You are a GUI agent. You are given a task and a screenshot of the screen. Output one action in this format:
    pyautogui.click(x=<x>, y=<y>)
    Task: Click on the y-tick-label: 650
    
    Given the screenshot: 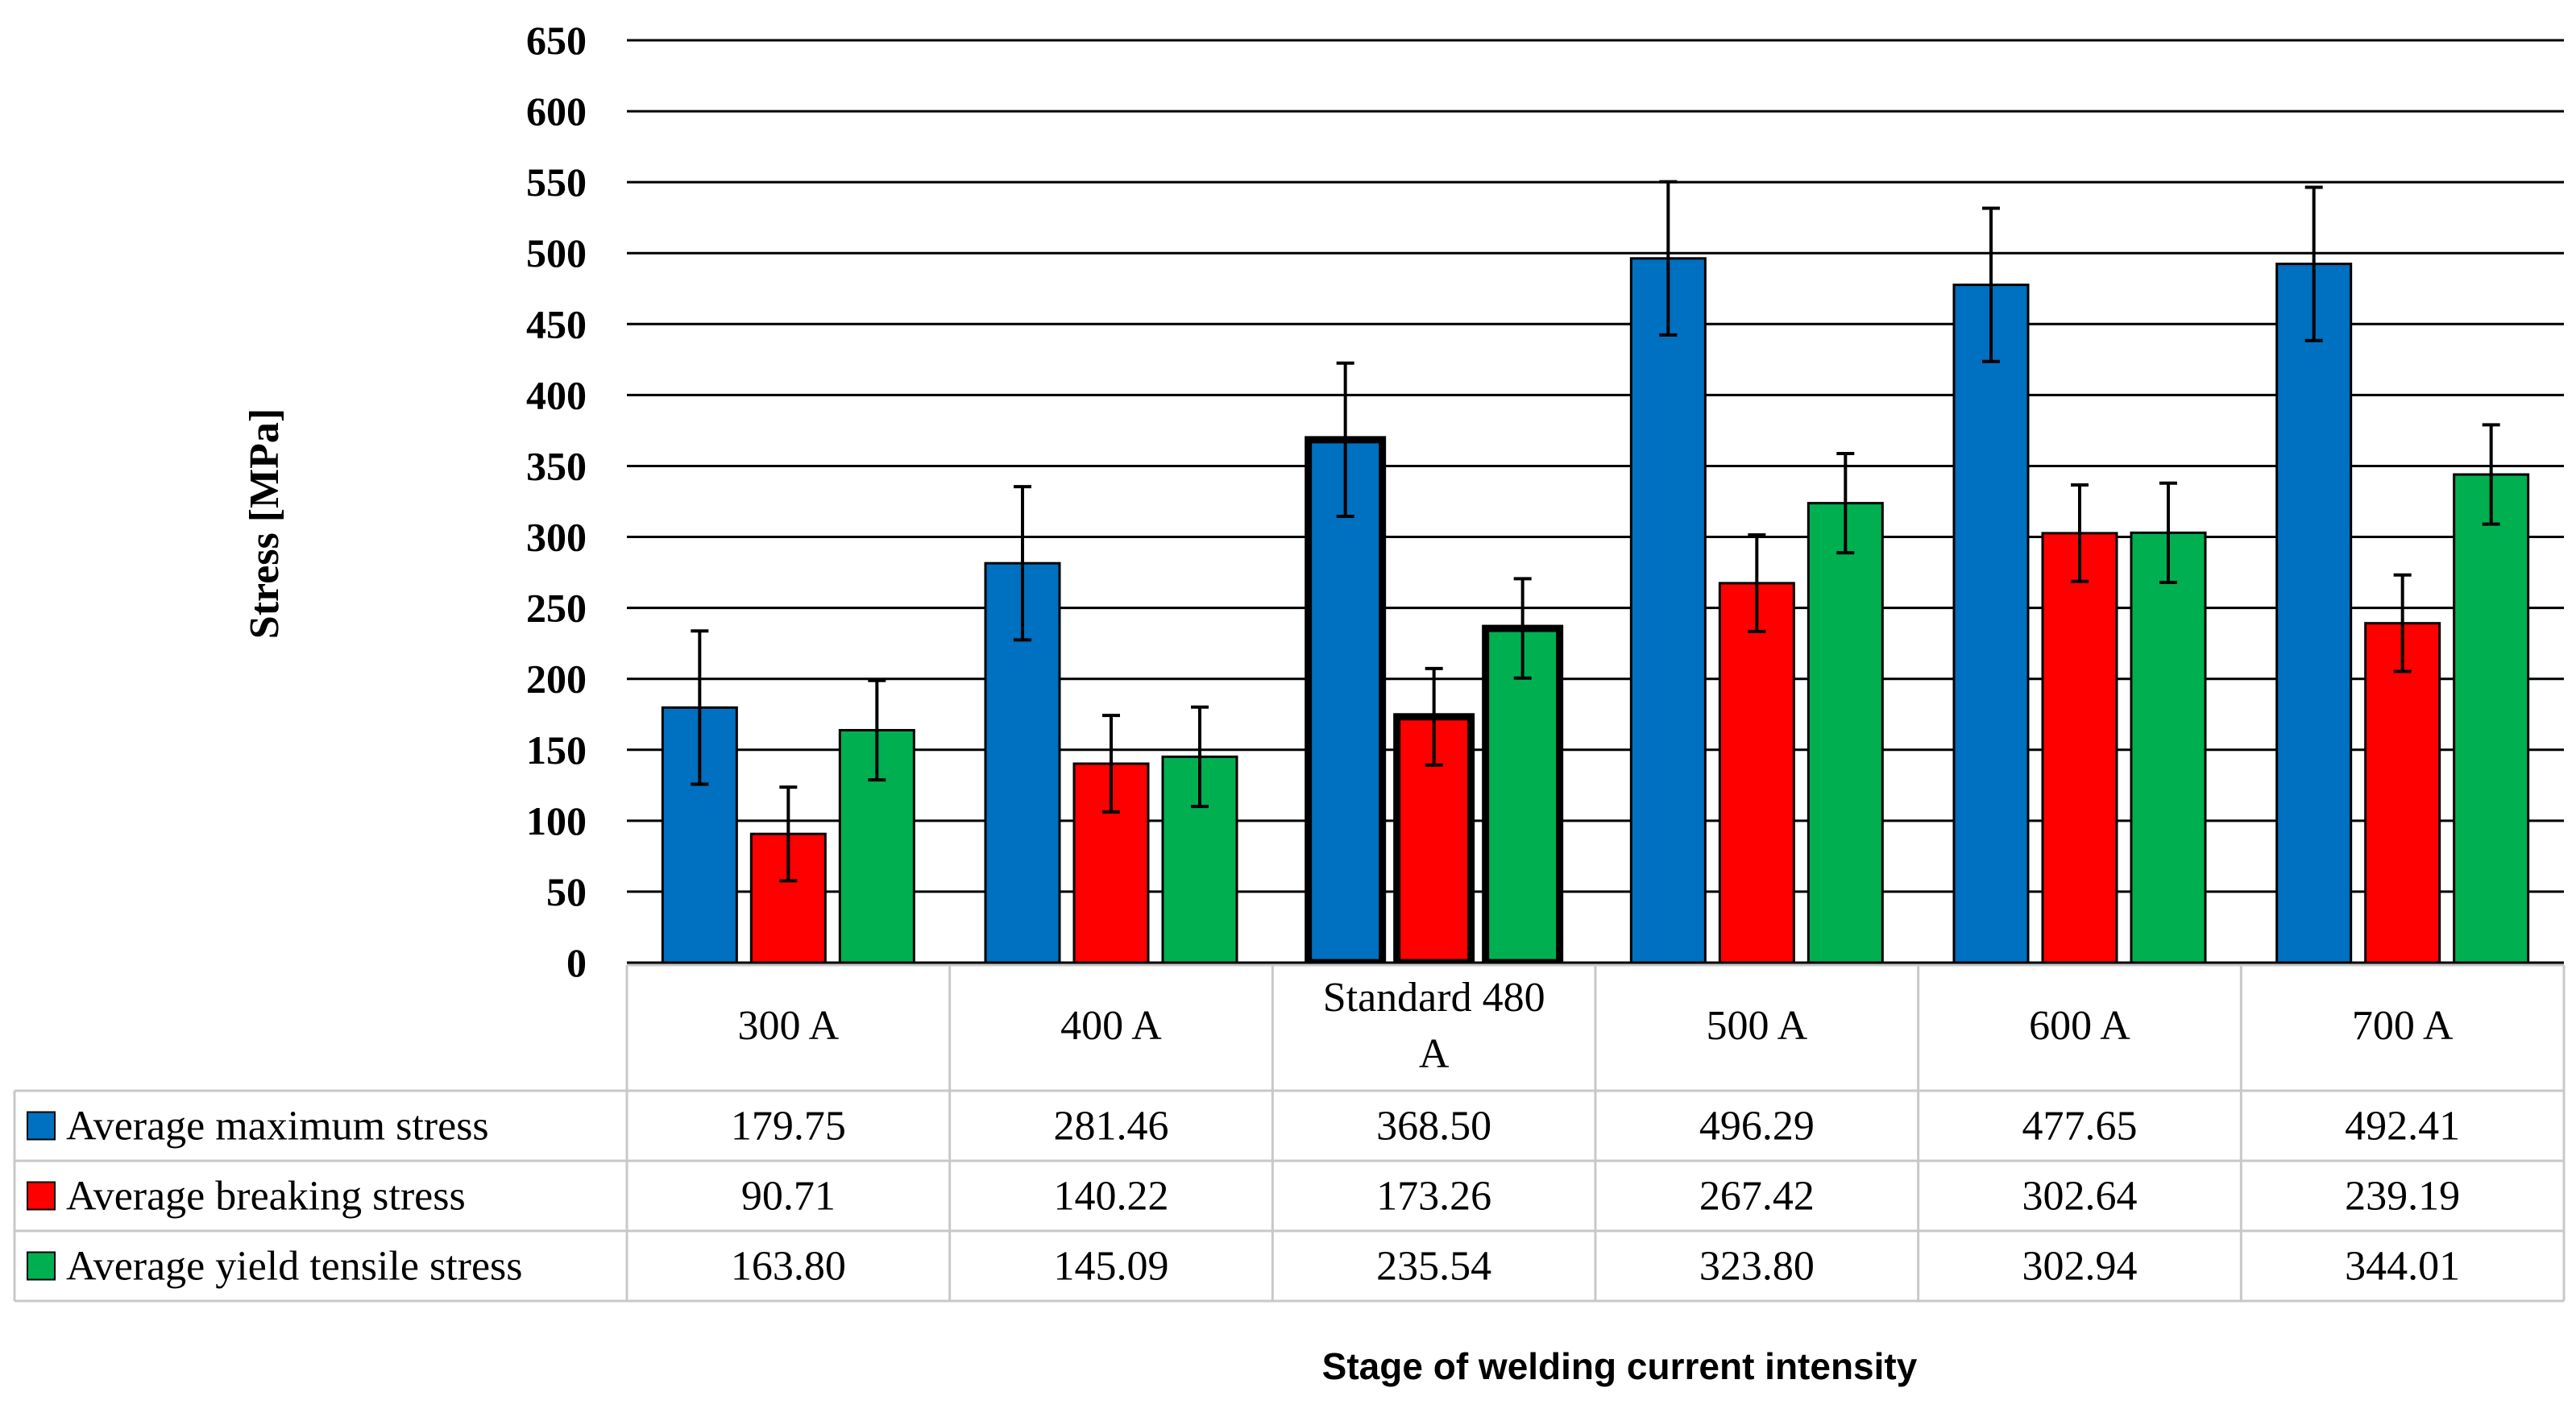 What is the action you would take?
    pyautogui.click(x=556, y=40)
    